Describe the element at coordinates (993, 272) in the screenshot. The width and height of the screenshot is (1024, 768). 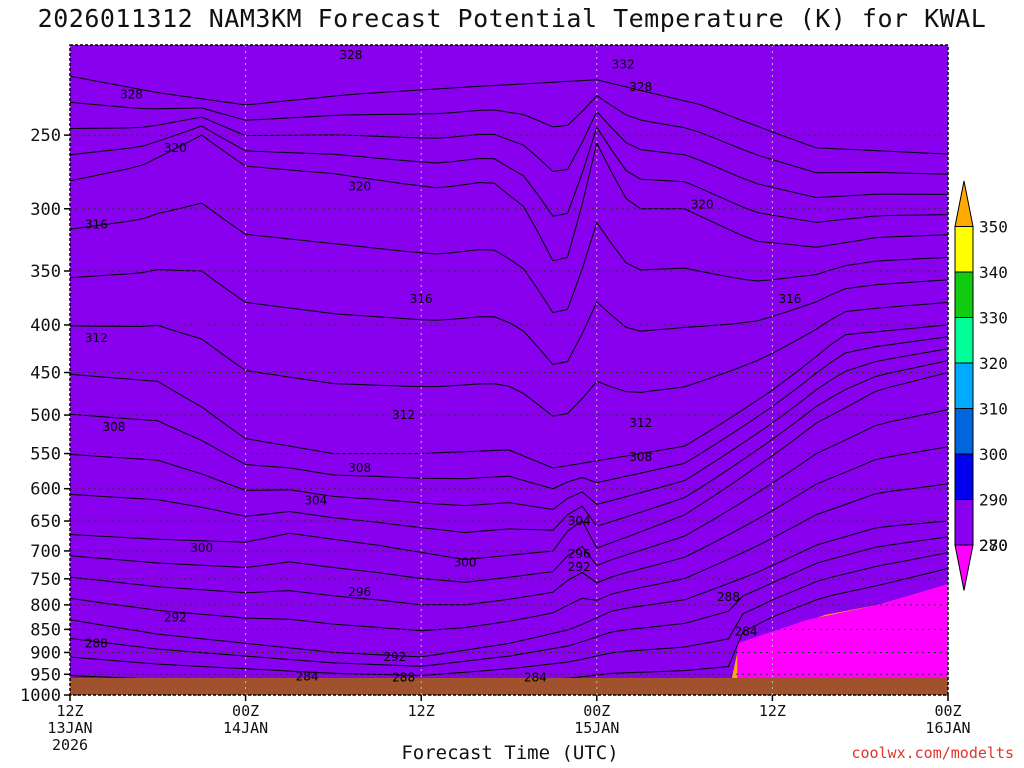
I see `colorbar-label: 340` at that location.